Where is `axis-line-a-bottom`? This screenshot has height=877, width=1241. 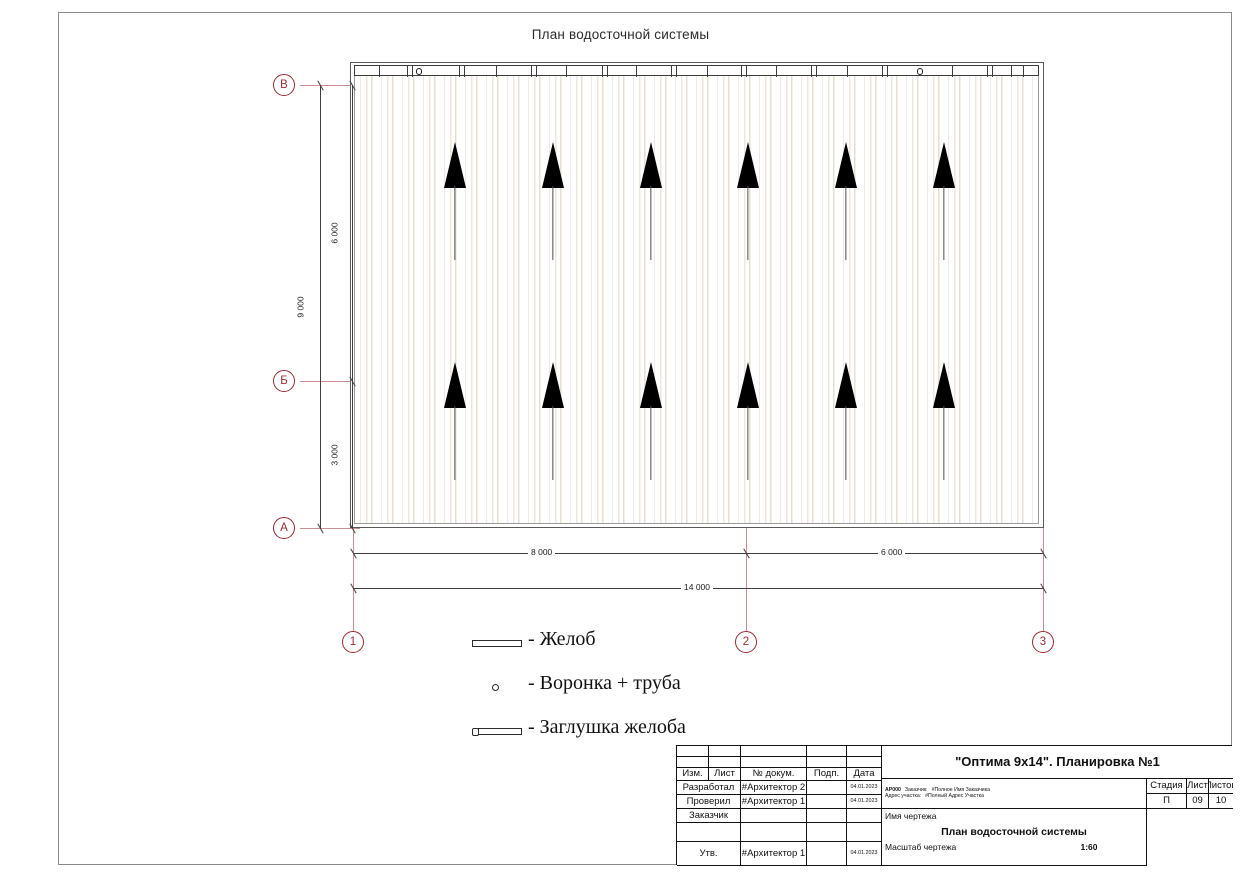 axis-line-a-bottom is located at coordinates (330, 528).